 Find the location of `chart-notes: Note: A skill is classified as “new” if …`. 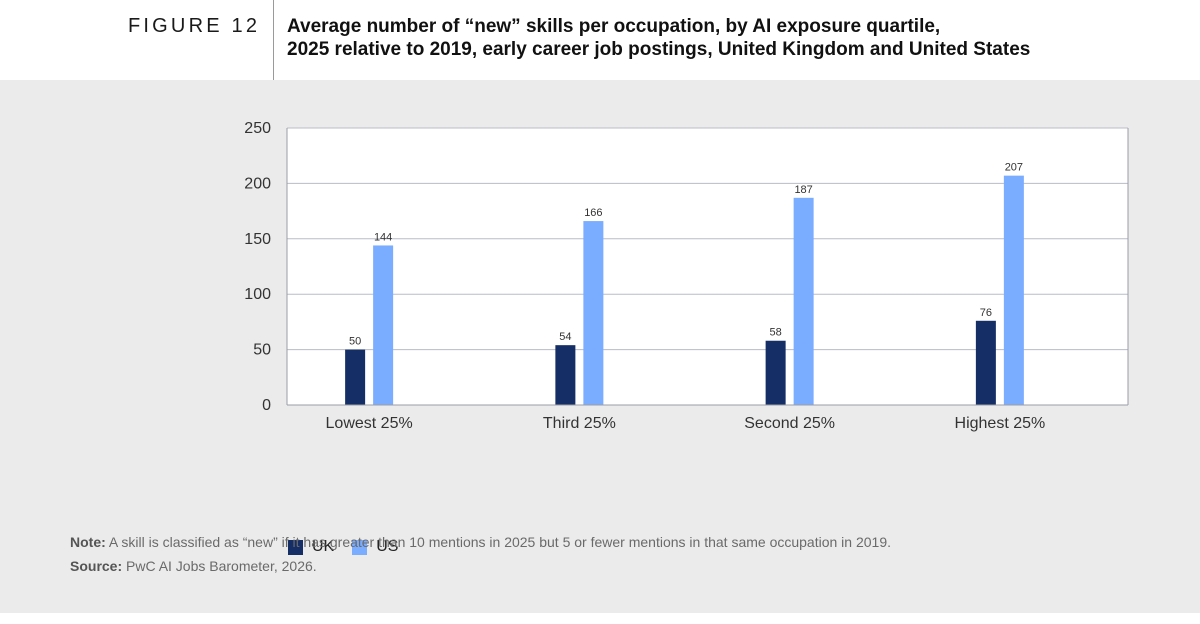

chart-notes: Note: A skill is classified as “new” if … is located at coordinates (620, 554).